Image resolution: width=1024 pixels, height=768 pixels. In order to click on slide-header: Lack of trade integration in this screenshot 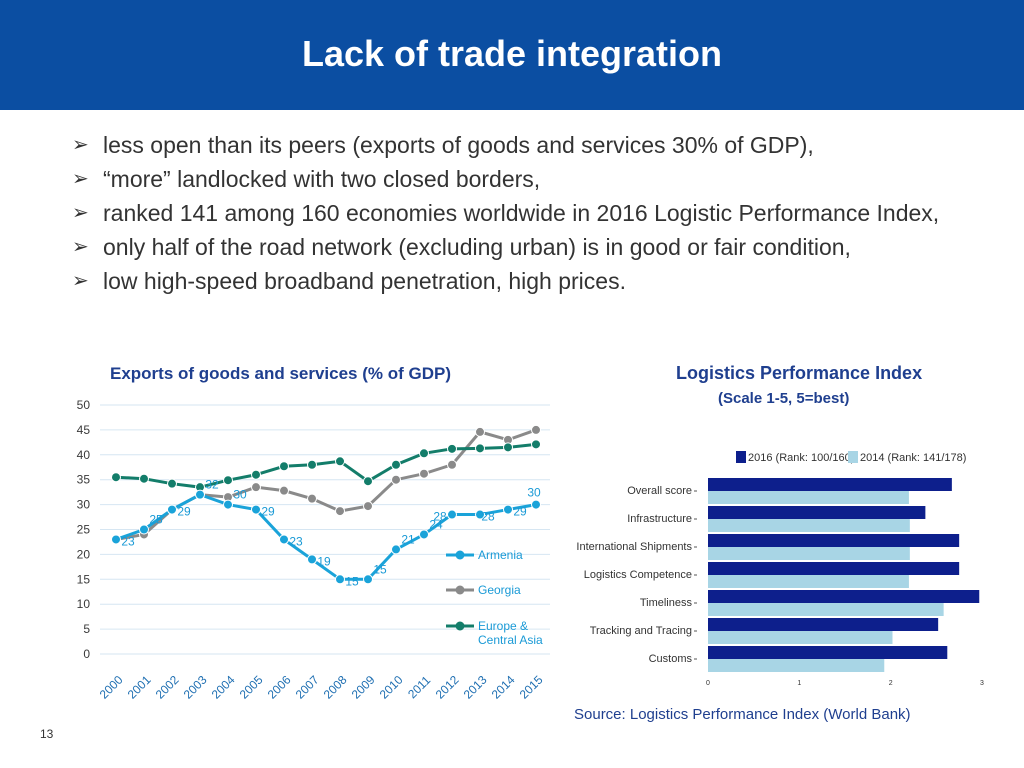, I will do `click(512, 55)`.